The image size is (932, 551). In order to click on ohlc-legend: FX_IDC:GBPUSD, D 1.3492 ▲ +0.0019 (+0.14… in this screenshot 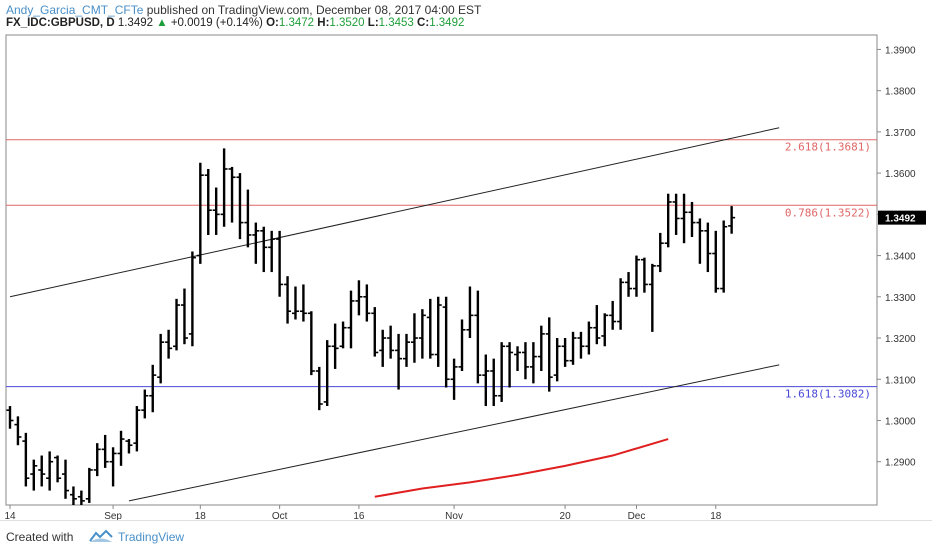, I will do `click(235, 23)`.